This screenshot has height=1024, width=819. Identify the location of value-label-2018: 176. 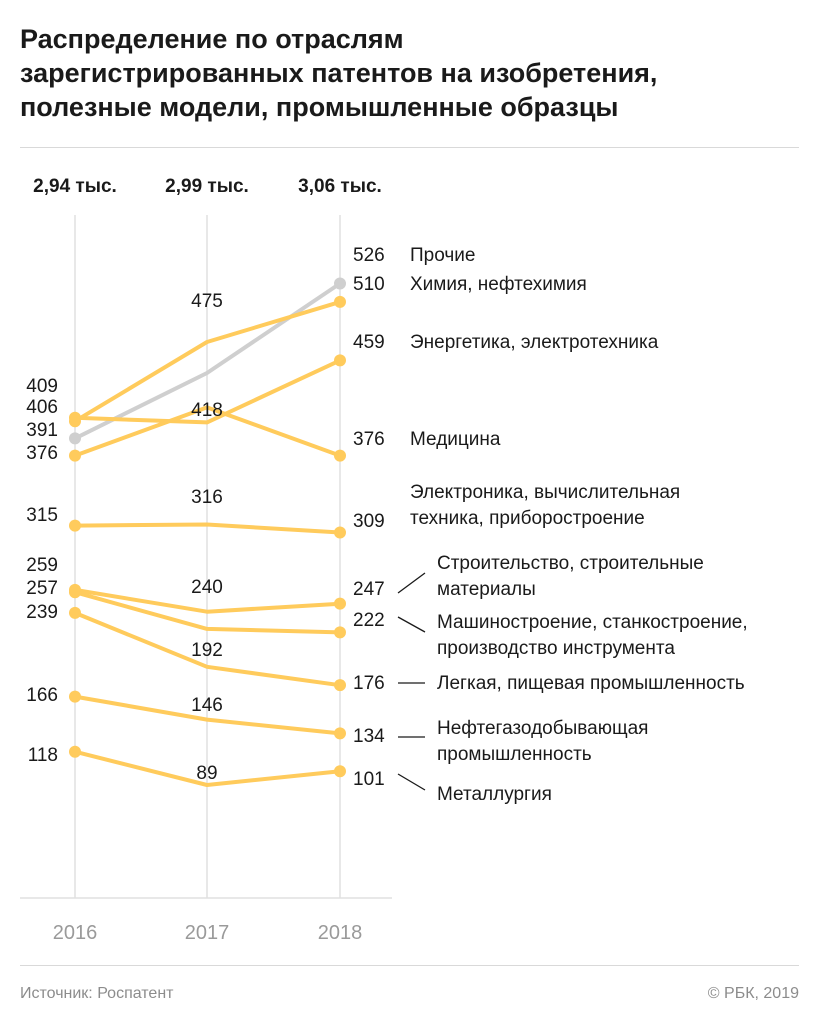
(369, 683).